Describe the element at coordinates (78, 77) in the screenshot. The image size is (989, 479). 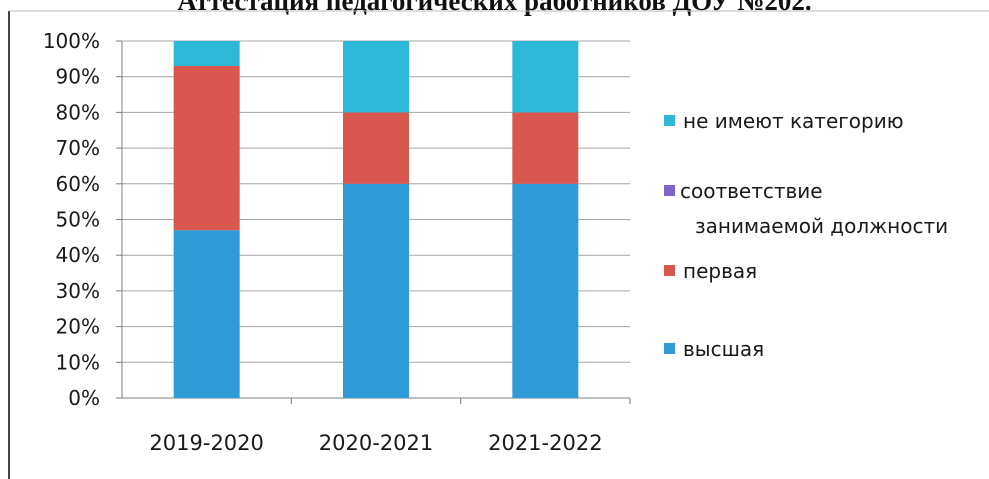
I see `y-tick-label: 90%` at that location.